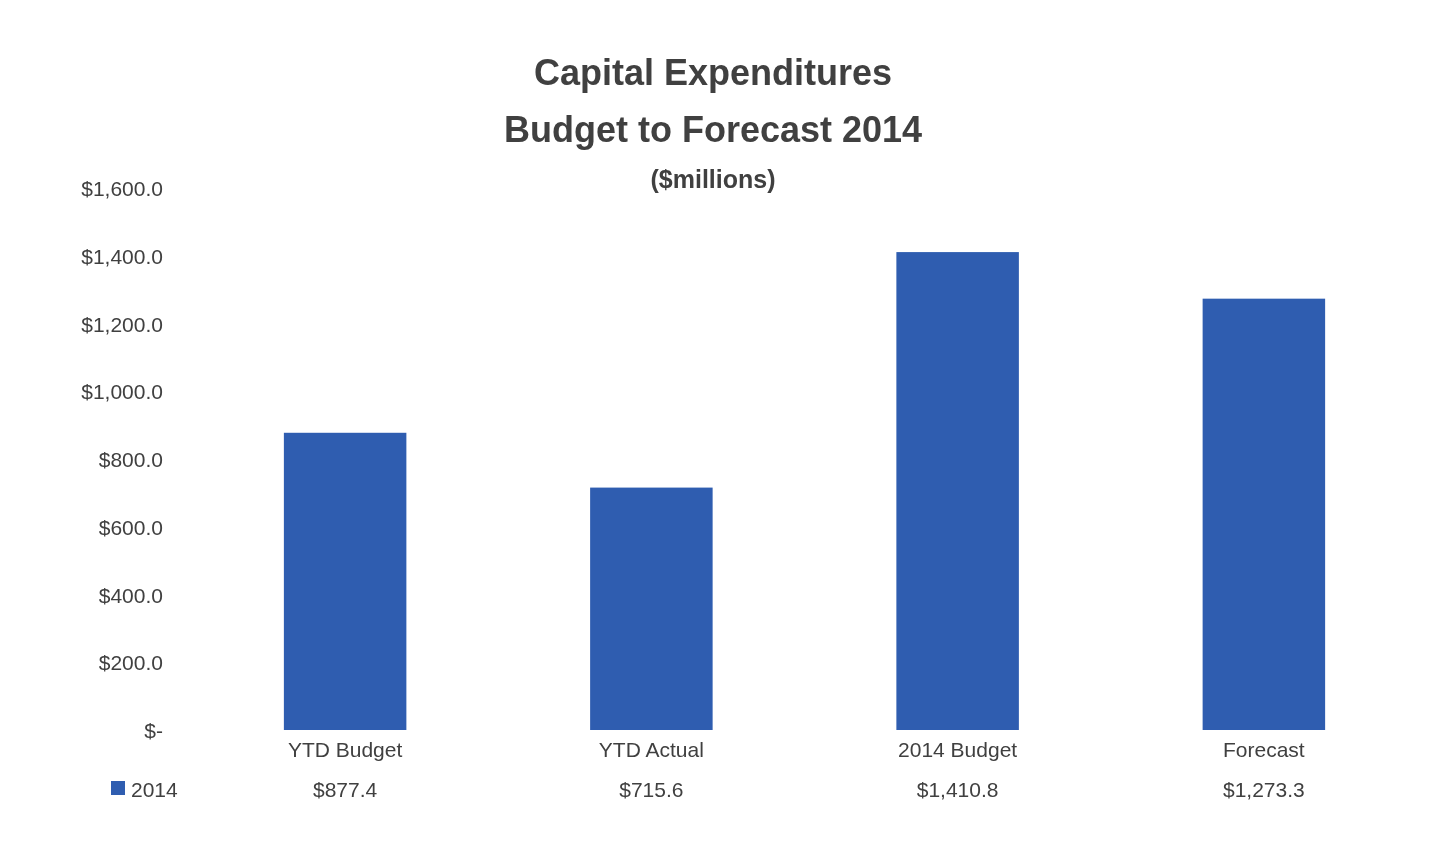 The width and height of the screenshot is (1435, 854). I want to click on x-tick-label: Forecast, so click(1264, 749).